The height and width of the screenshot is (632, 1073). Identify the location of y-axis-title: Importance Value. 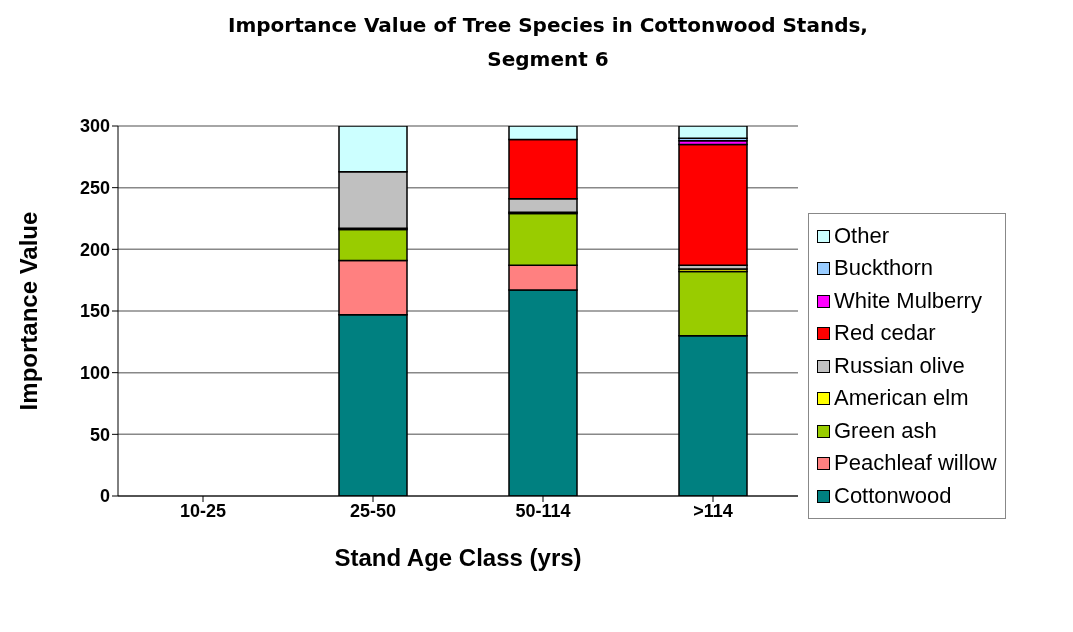
(28, 311).